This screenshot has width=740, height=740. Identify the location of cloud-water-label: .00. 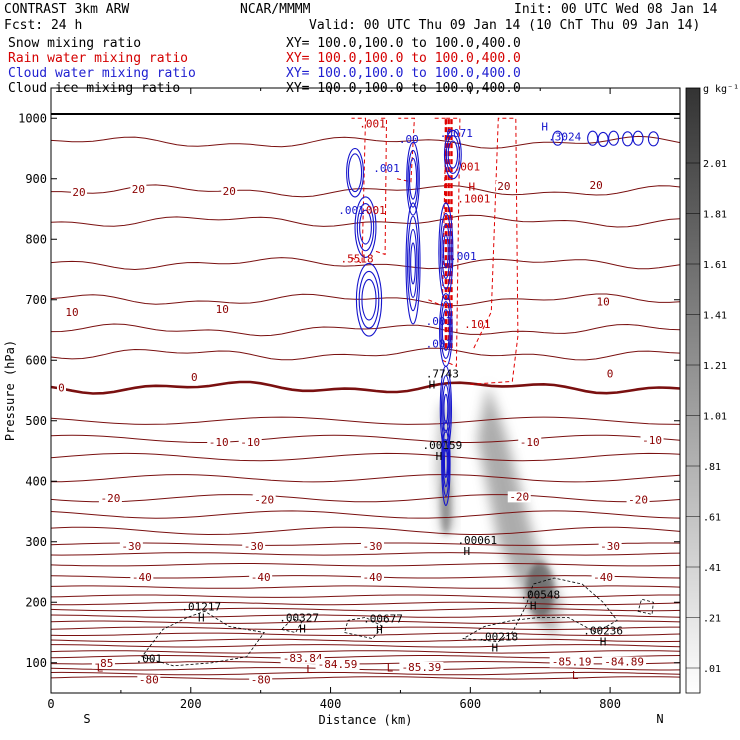
(409, 139).